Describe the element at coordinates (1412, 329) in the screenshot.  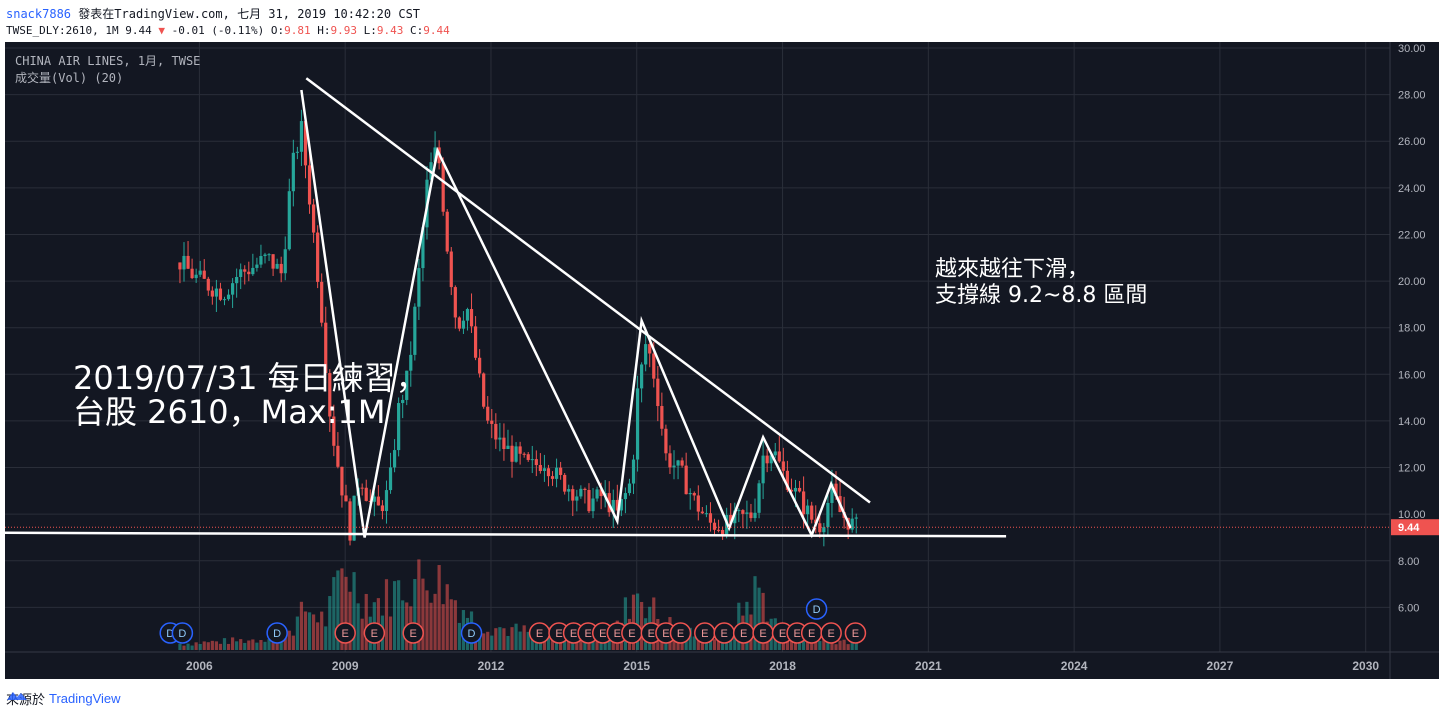
I see `price-tick-label: 18.00` at that location.